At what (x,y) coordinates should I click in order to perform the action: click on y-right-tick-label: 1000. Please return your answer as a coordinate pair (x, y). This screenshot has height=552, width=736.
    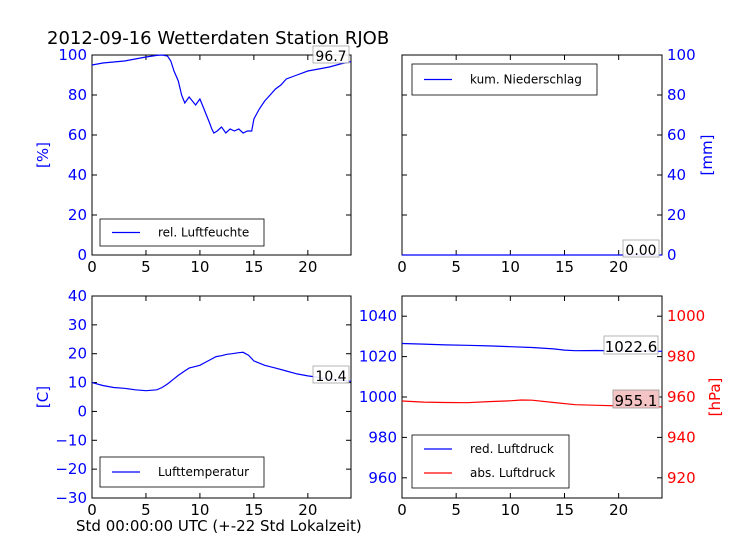
    Looking at the image, I should click on (686, 316).